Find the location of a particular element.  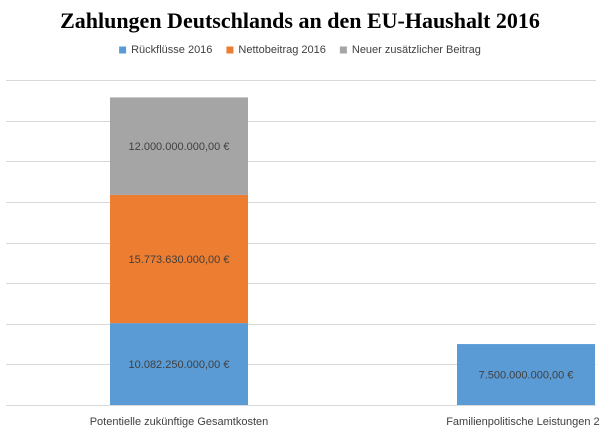

legend-label: Rückflüsse 2016 is located at coordinates (171, 50).